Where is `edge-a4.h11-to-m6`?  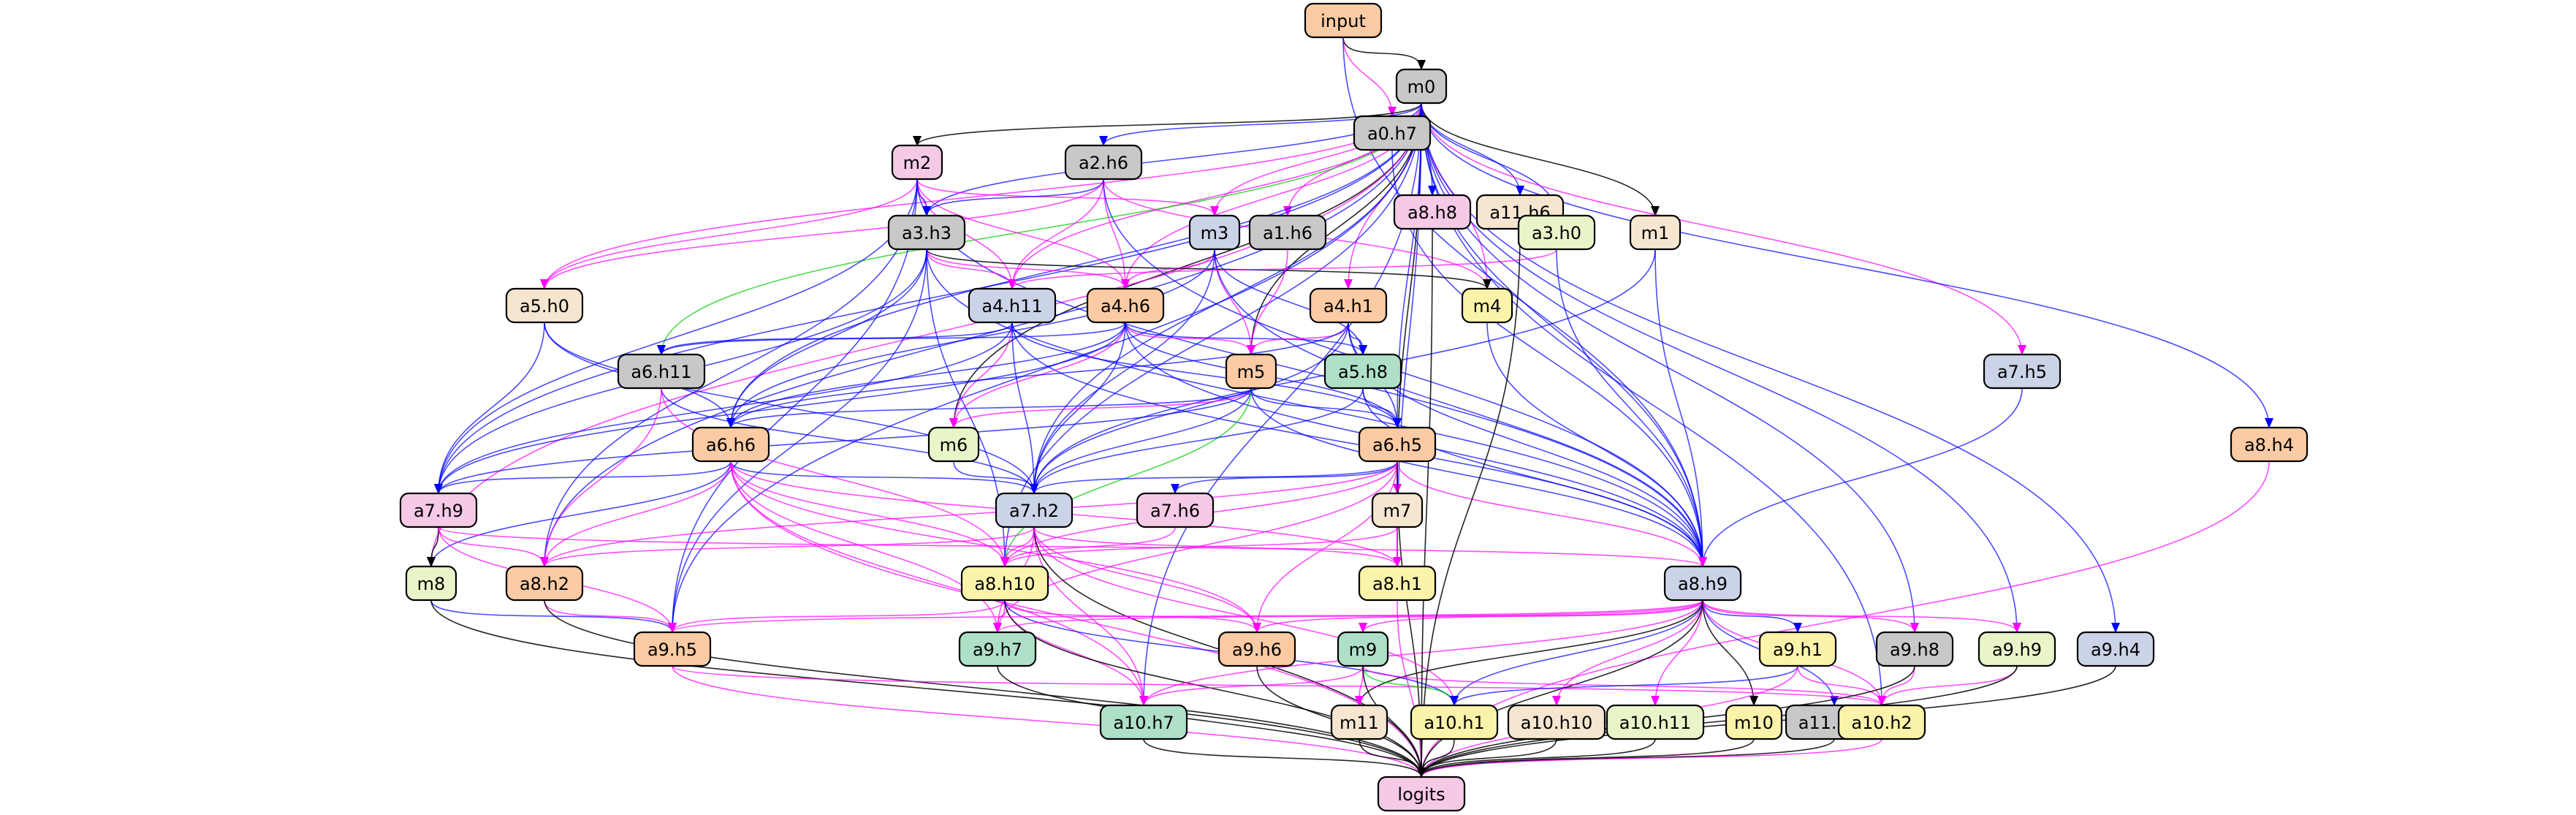 edge-a4.h11-to-m6 is located at coordinates (981, 375).